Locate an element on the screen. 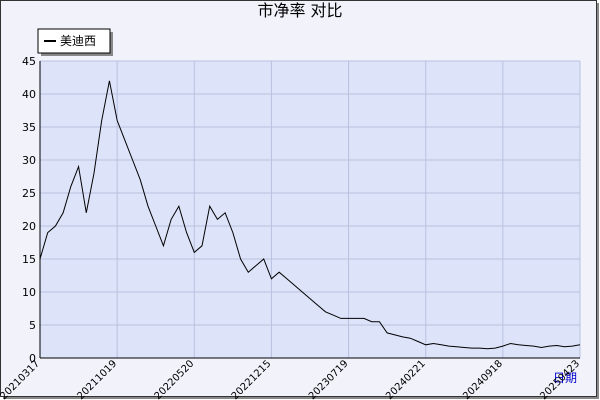 The height and width of the screenshot is (400, 600). y-tick-label: 30 is located at coordinates (29, 160).